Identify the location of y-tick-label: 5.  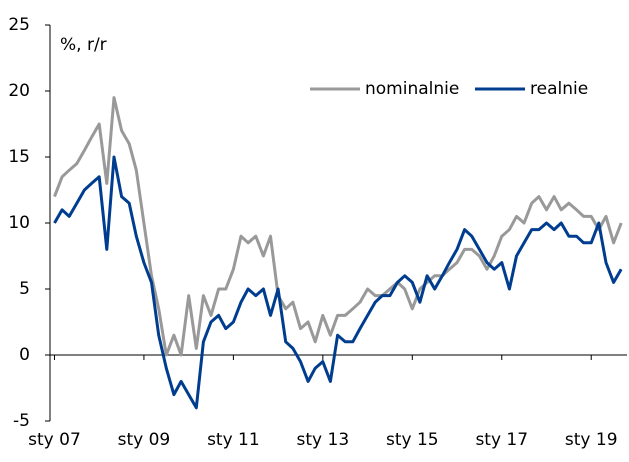
(24, 289).